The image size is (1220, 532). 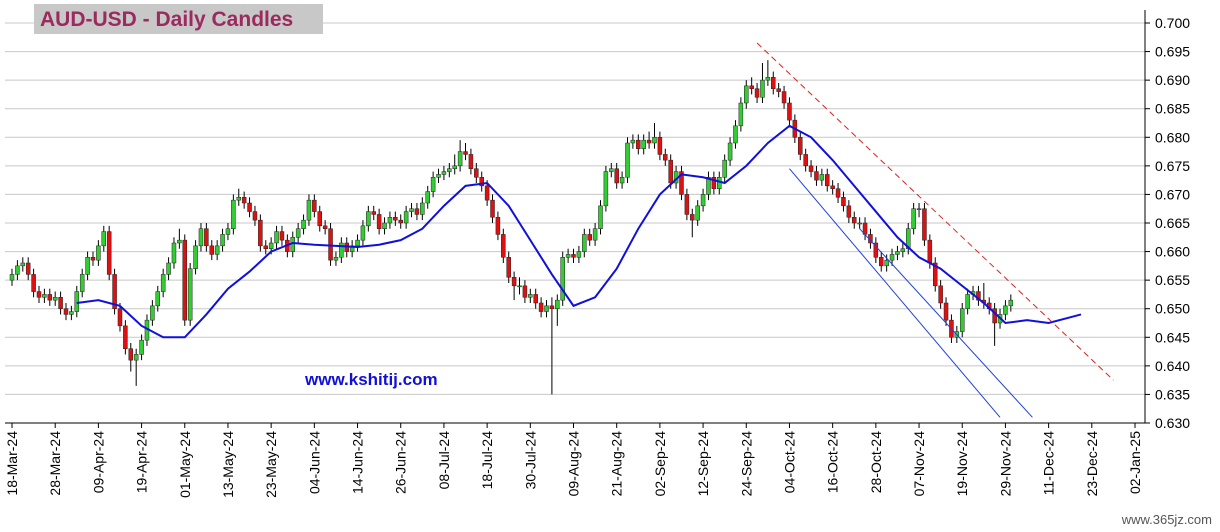 I want to click on x-tick-label: 19-Nov-24, so click(x=962, y=464).